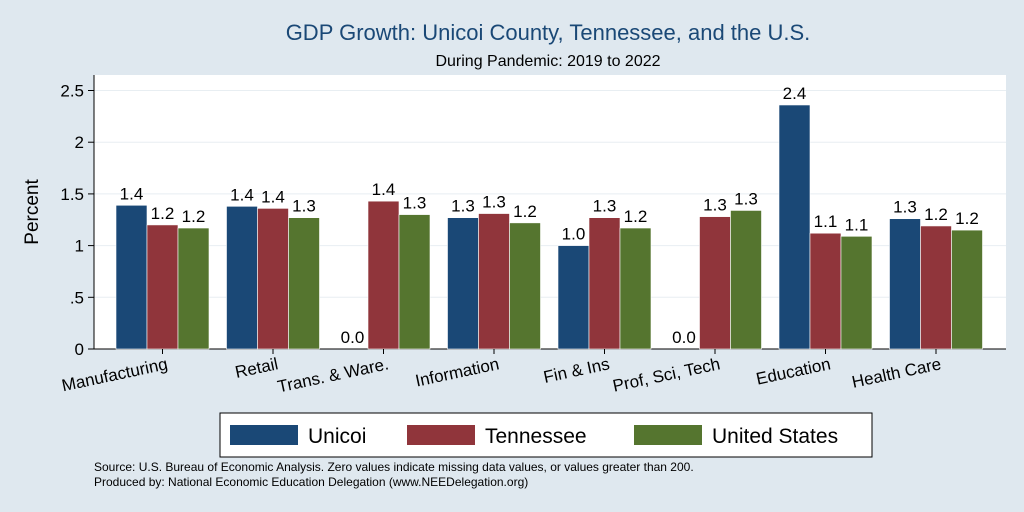 The image size is (1024, 512). Describe the element at coordinates (775, 436) in the screenshot. I see `legend-label: United States` at that location.